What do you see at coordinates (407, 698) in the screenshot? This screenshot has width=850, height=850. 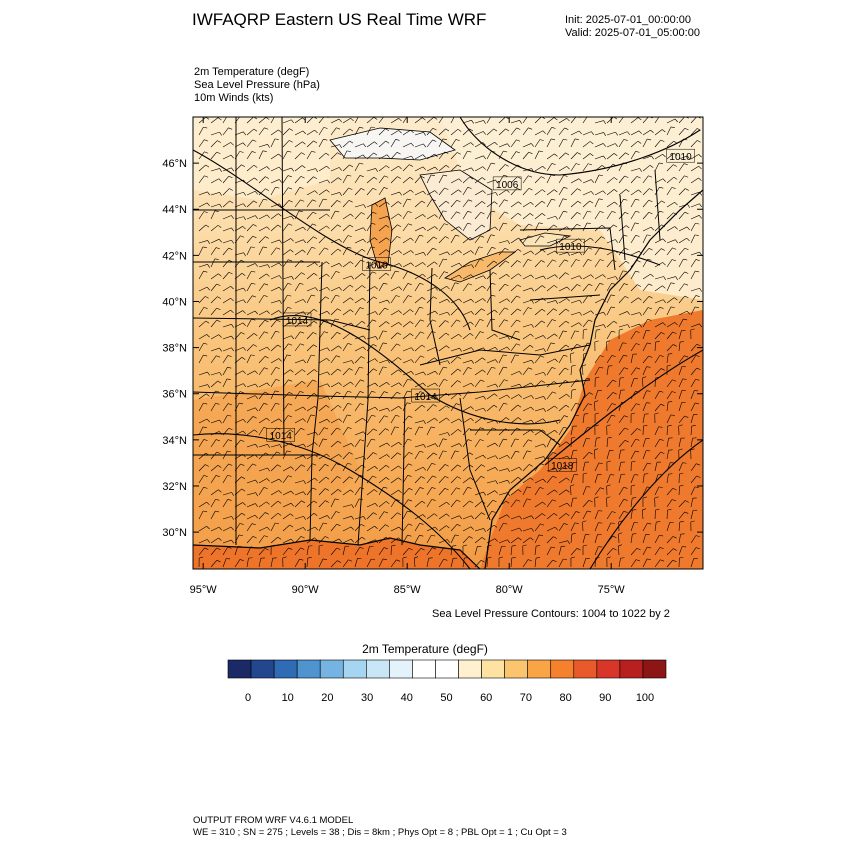 I see `colorbar-label: 40` at bounding box center [407, 698].